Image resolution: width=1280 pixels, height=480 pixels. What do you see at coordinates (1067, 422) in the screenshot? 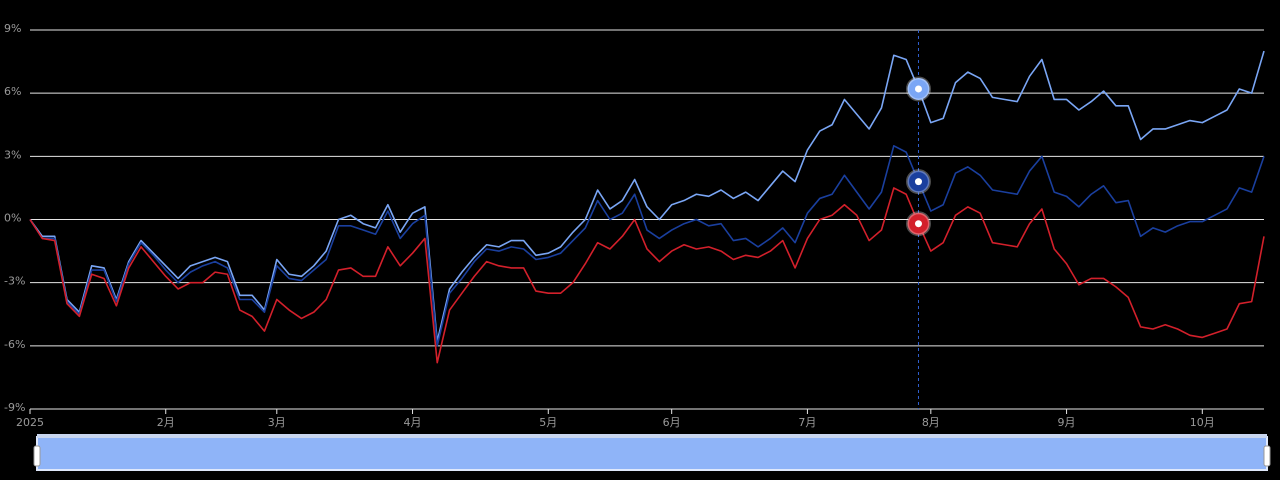
I see `x-tick-label: 9月` at bounding box center [1067, 422].